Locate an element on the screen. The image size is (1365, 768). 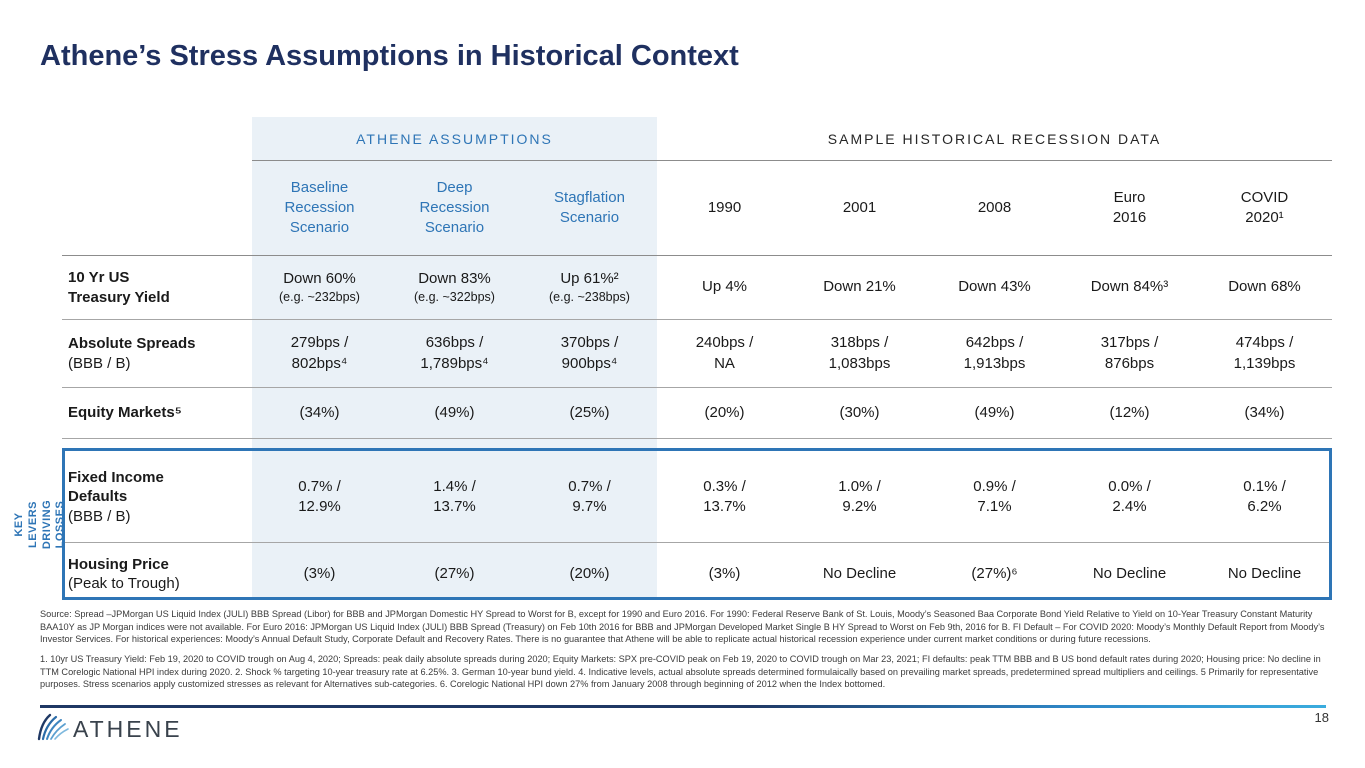
column-header-spacer is located at coordinates (157, 208).